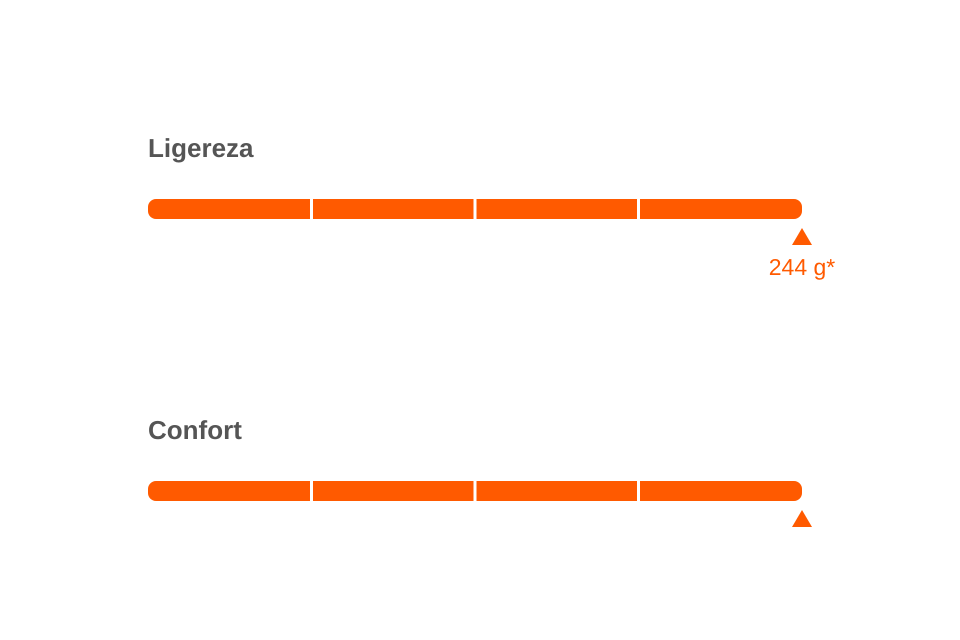 The image size is (960, 640). Describe the element at coordinates (802, 267) in the screenshot. I see `annotation: 244 g*` at that location.